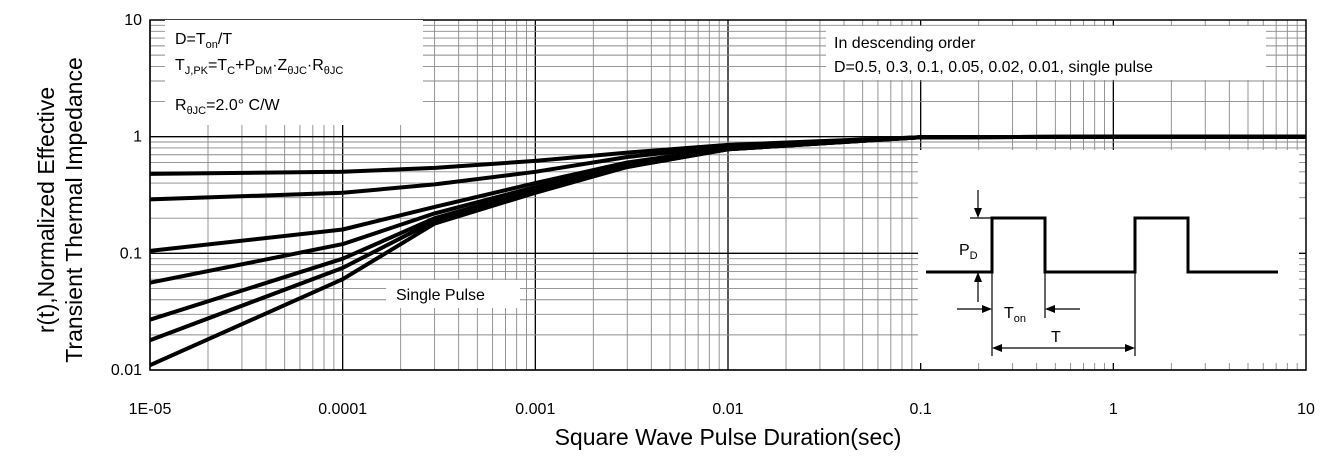 This screenshot has height=458, width=1336. I want to click on x-tick-label: 1, so click(1113, 409).